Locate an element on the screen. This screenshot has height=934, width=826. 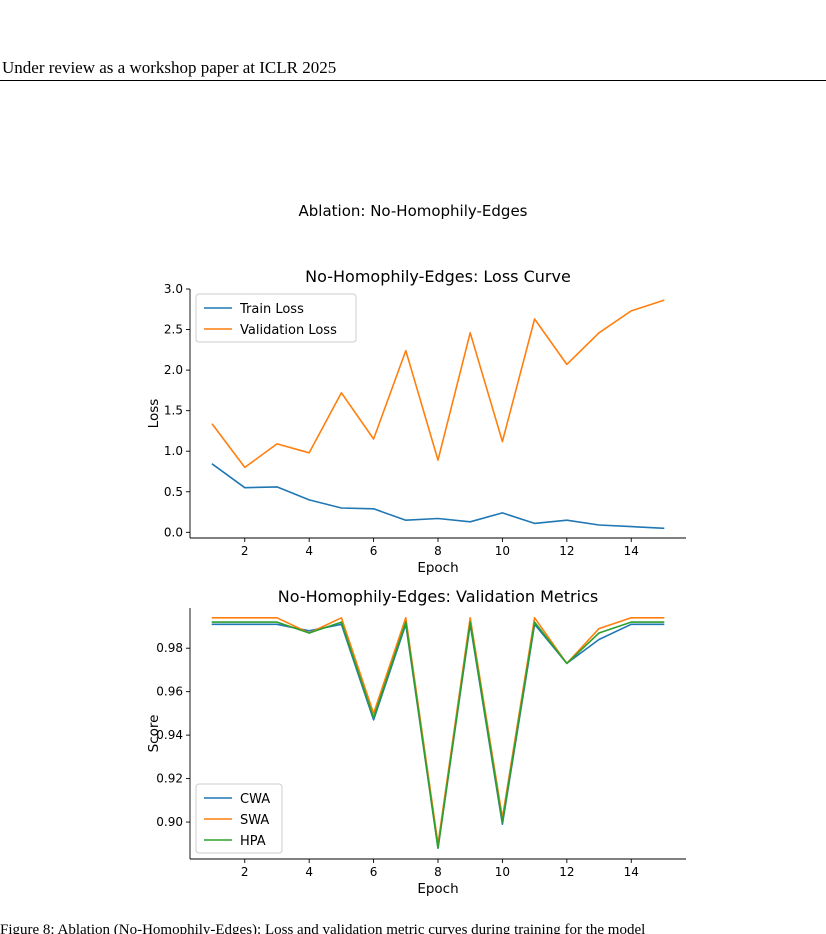
loss-series-line-train-loss is located at coordinates (438, 496).